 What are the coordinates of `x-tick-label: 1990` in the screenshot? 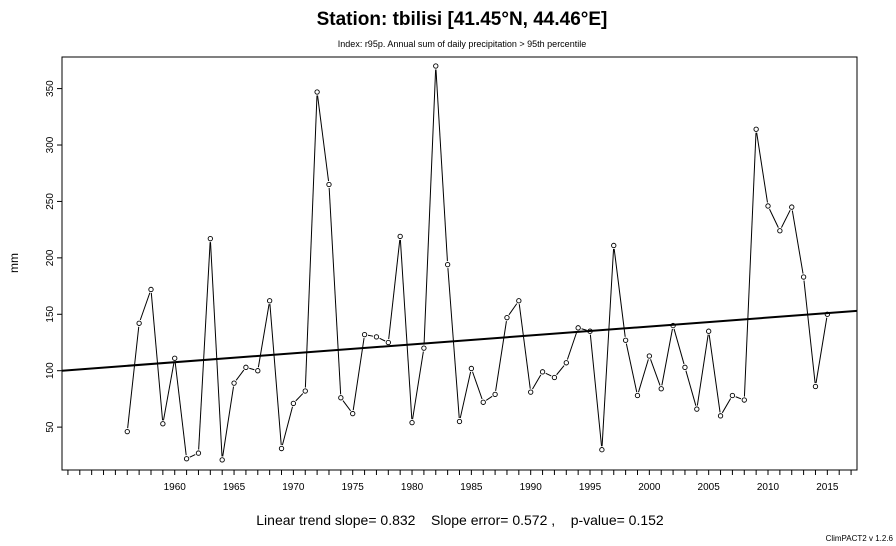 It's located at (531, 487).